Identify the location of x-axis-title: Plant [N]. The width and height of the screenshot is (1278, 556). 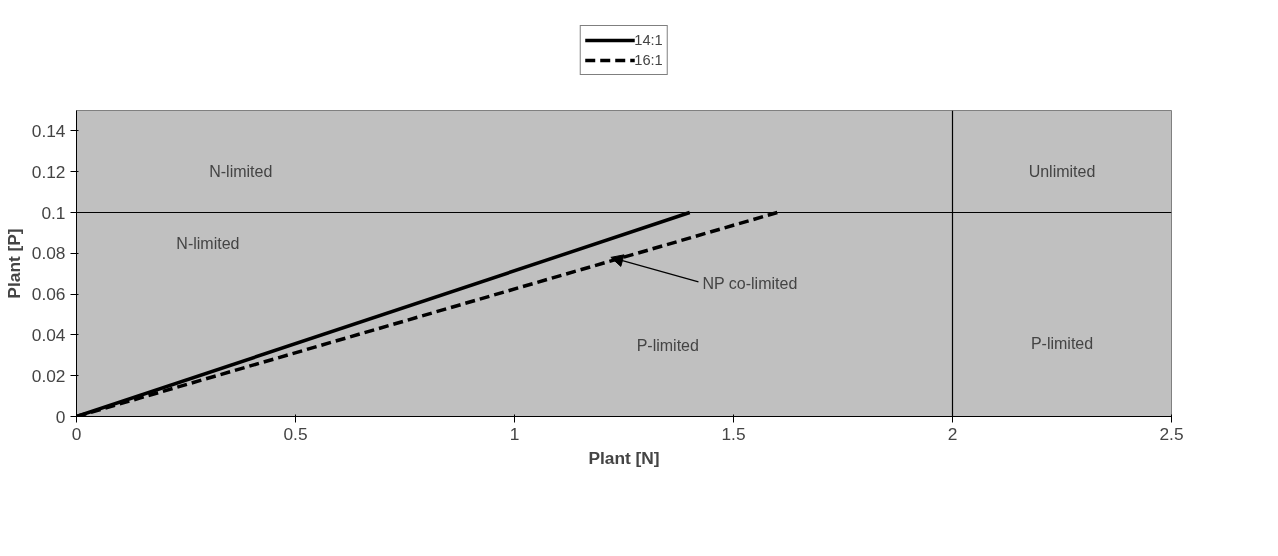
(624, 457).